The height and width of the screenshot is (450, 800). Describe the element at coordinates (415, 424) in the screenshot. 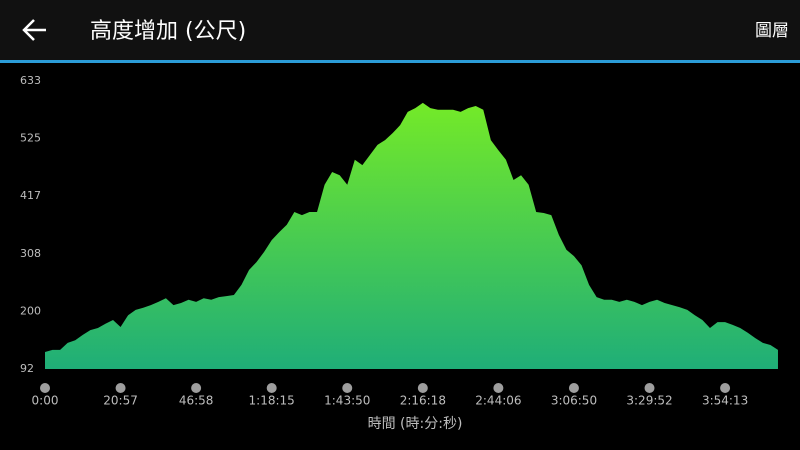

I see `x-axis-label: 時間 (時:分:秒)` at that location.